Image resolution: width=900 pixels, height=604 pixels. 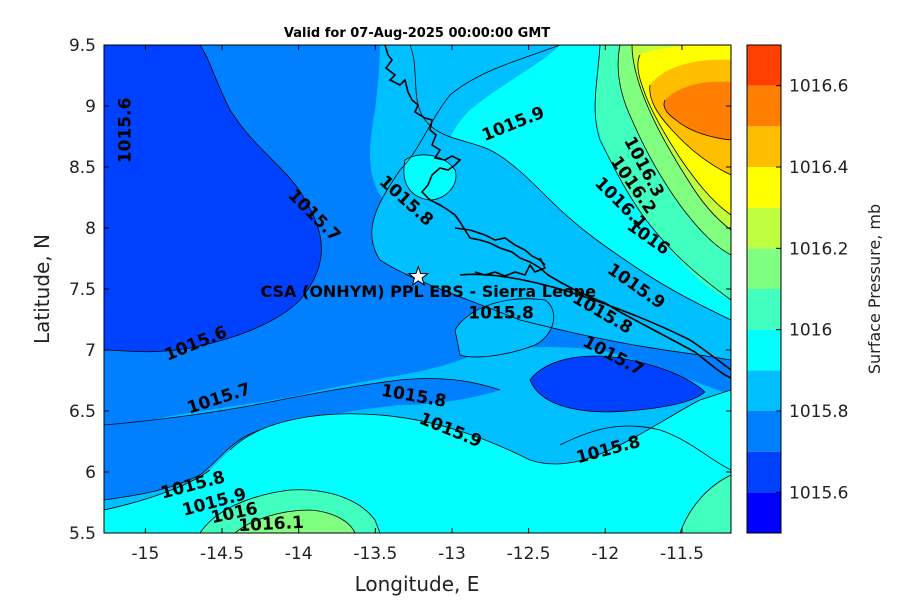 What do you see at coordinates (90, 351) in the screenshot?
I see `y-tick-label: 7` at bounding box center [90, 351].